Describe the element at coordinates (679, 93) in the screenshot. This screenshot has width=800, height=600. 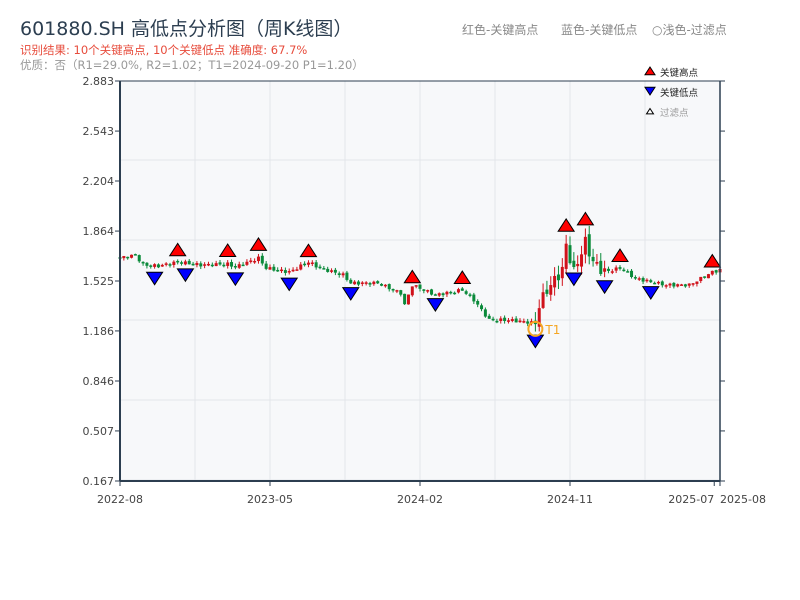
I see `legend-label: 关键低点` at that location.